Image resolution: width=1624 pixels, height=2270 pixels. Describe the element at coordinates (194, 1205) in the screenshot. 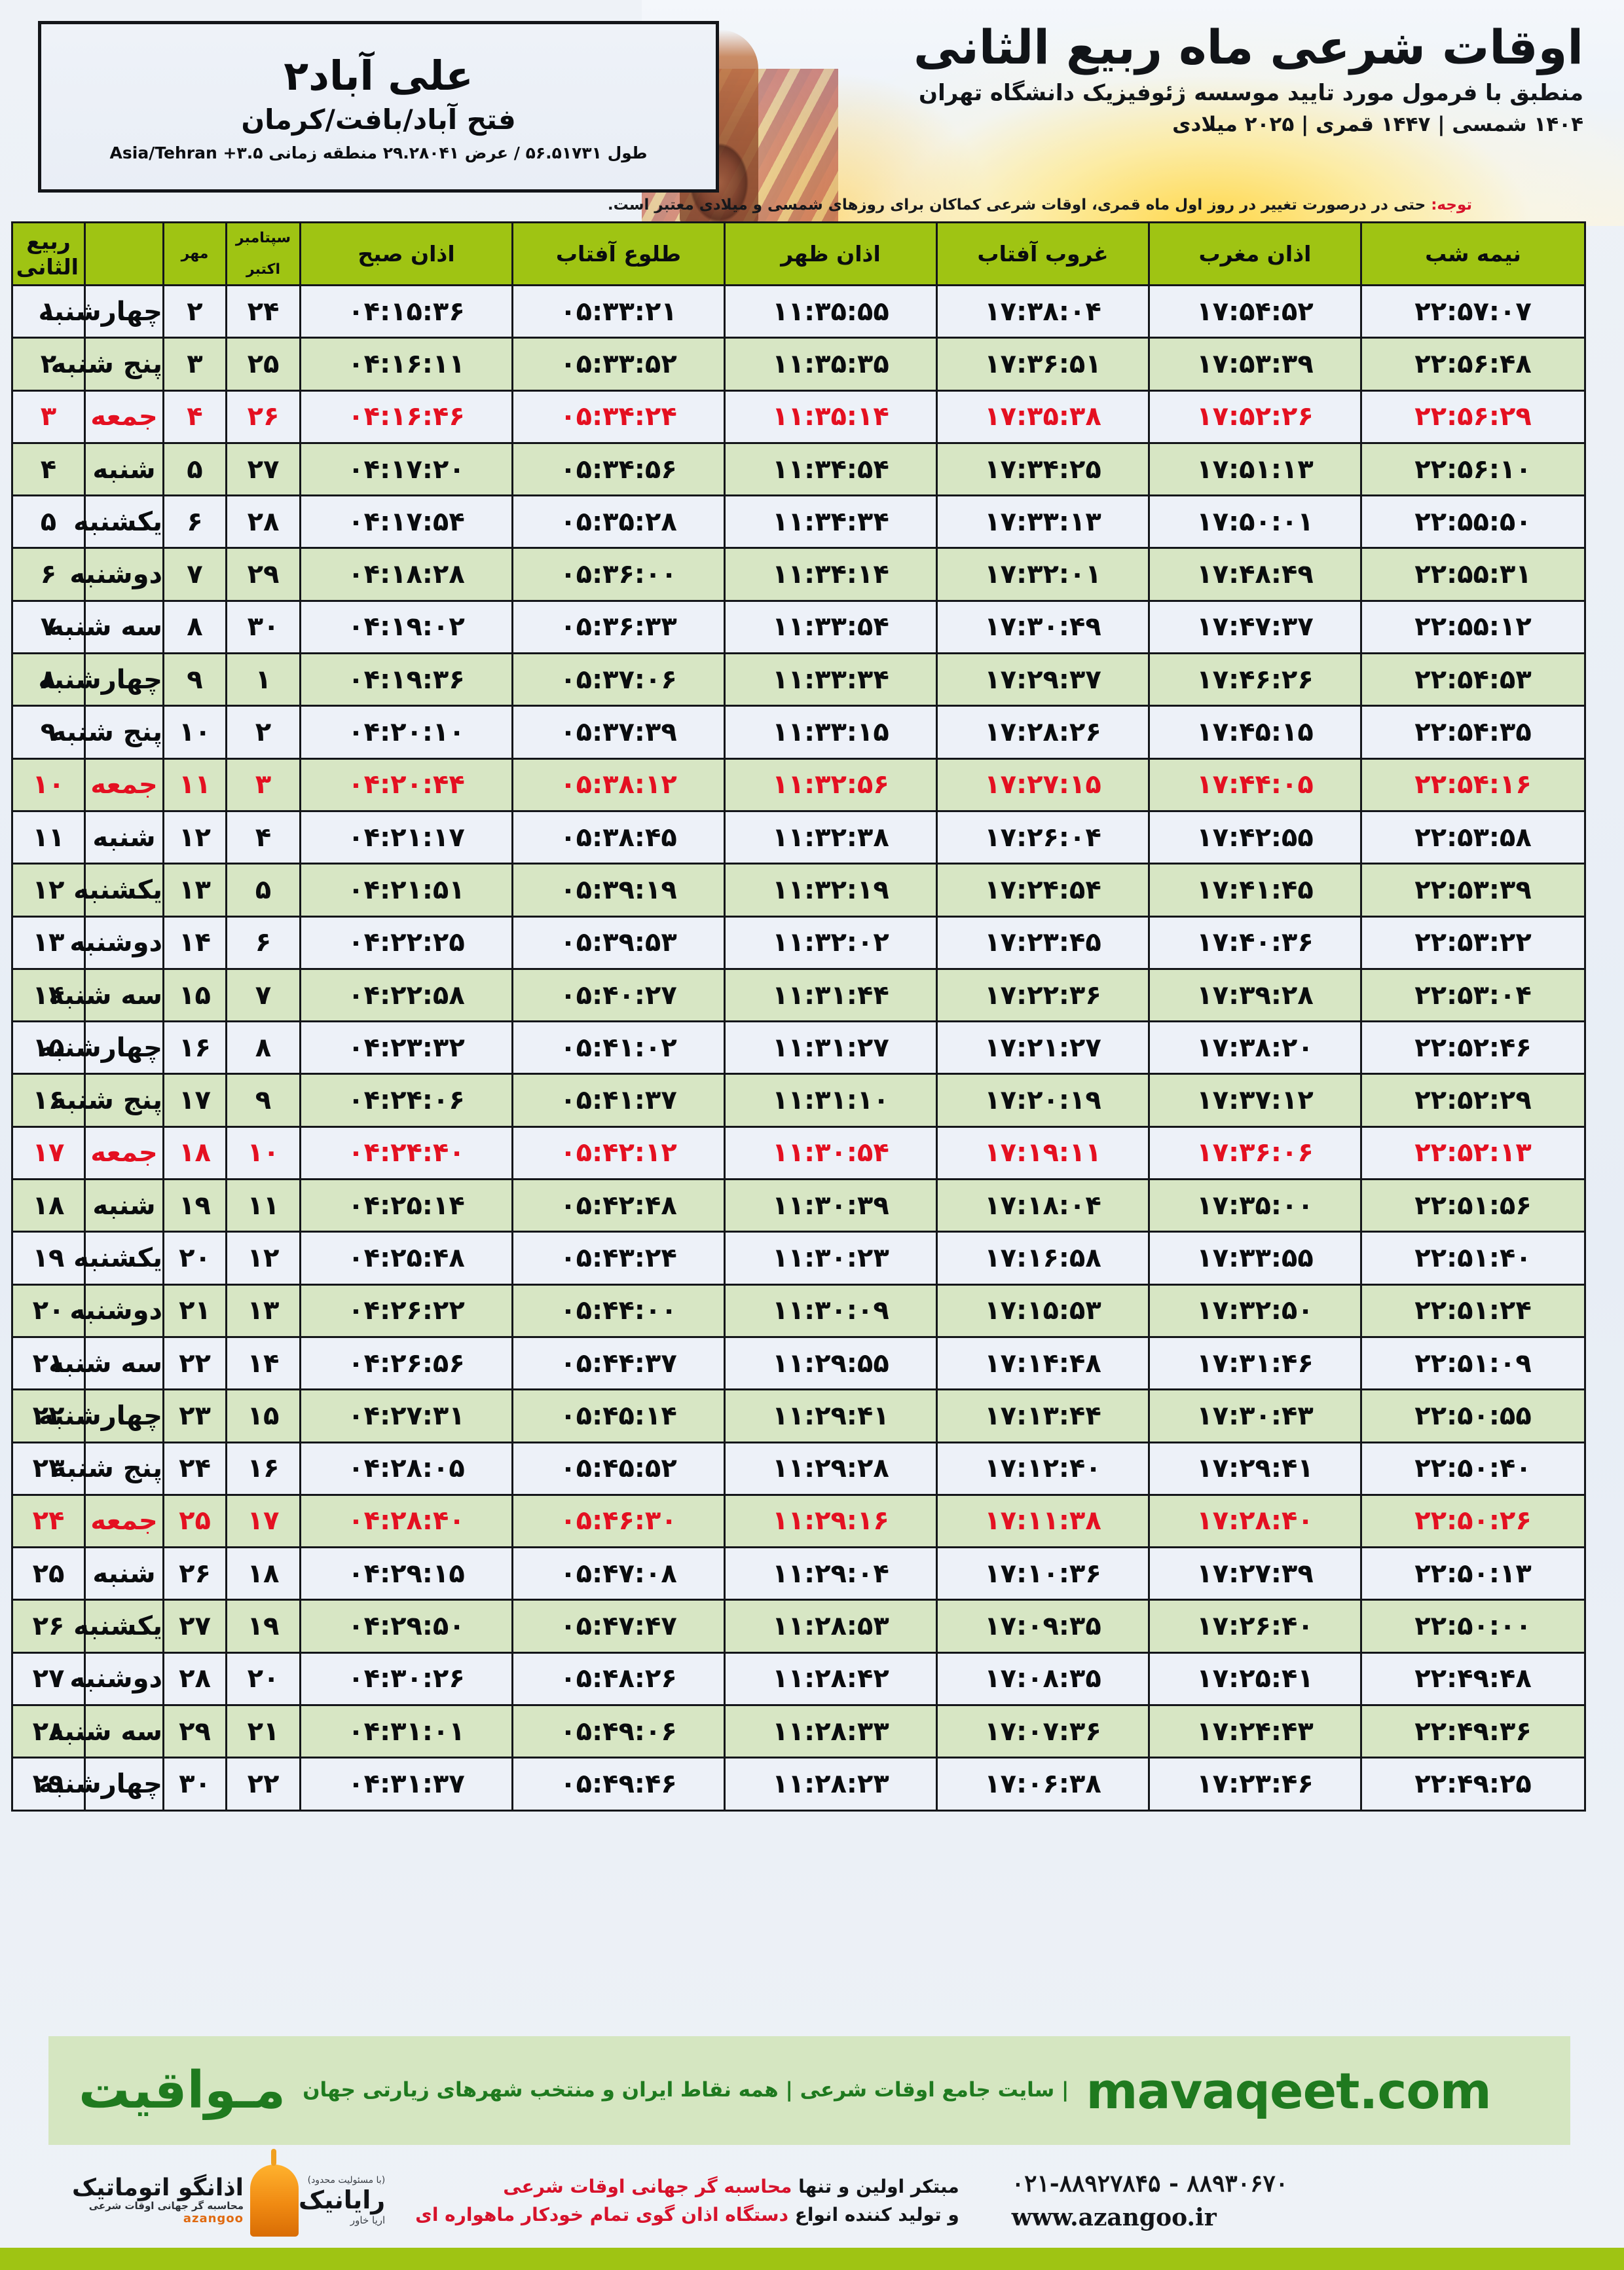

I see `cell-mehr-day: ۱۹` at that location.